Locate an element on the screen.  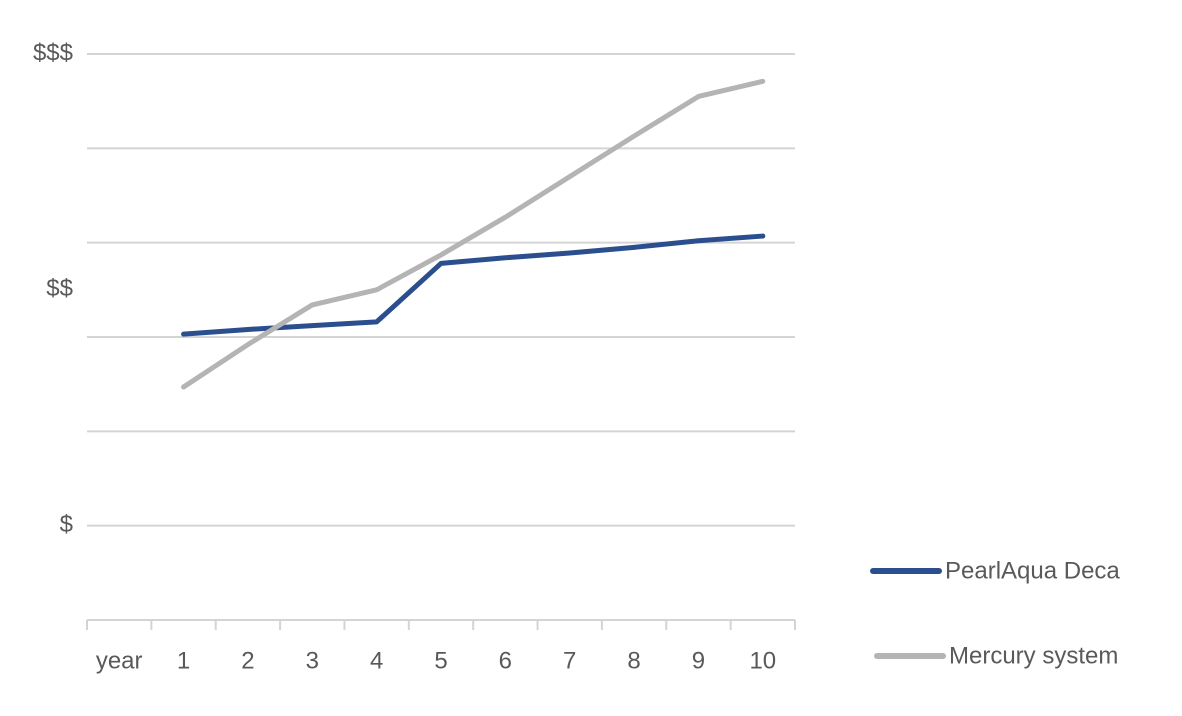
y-tick-label: $$ is located at coordinates (59, 288).